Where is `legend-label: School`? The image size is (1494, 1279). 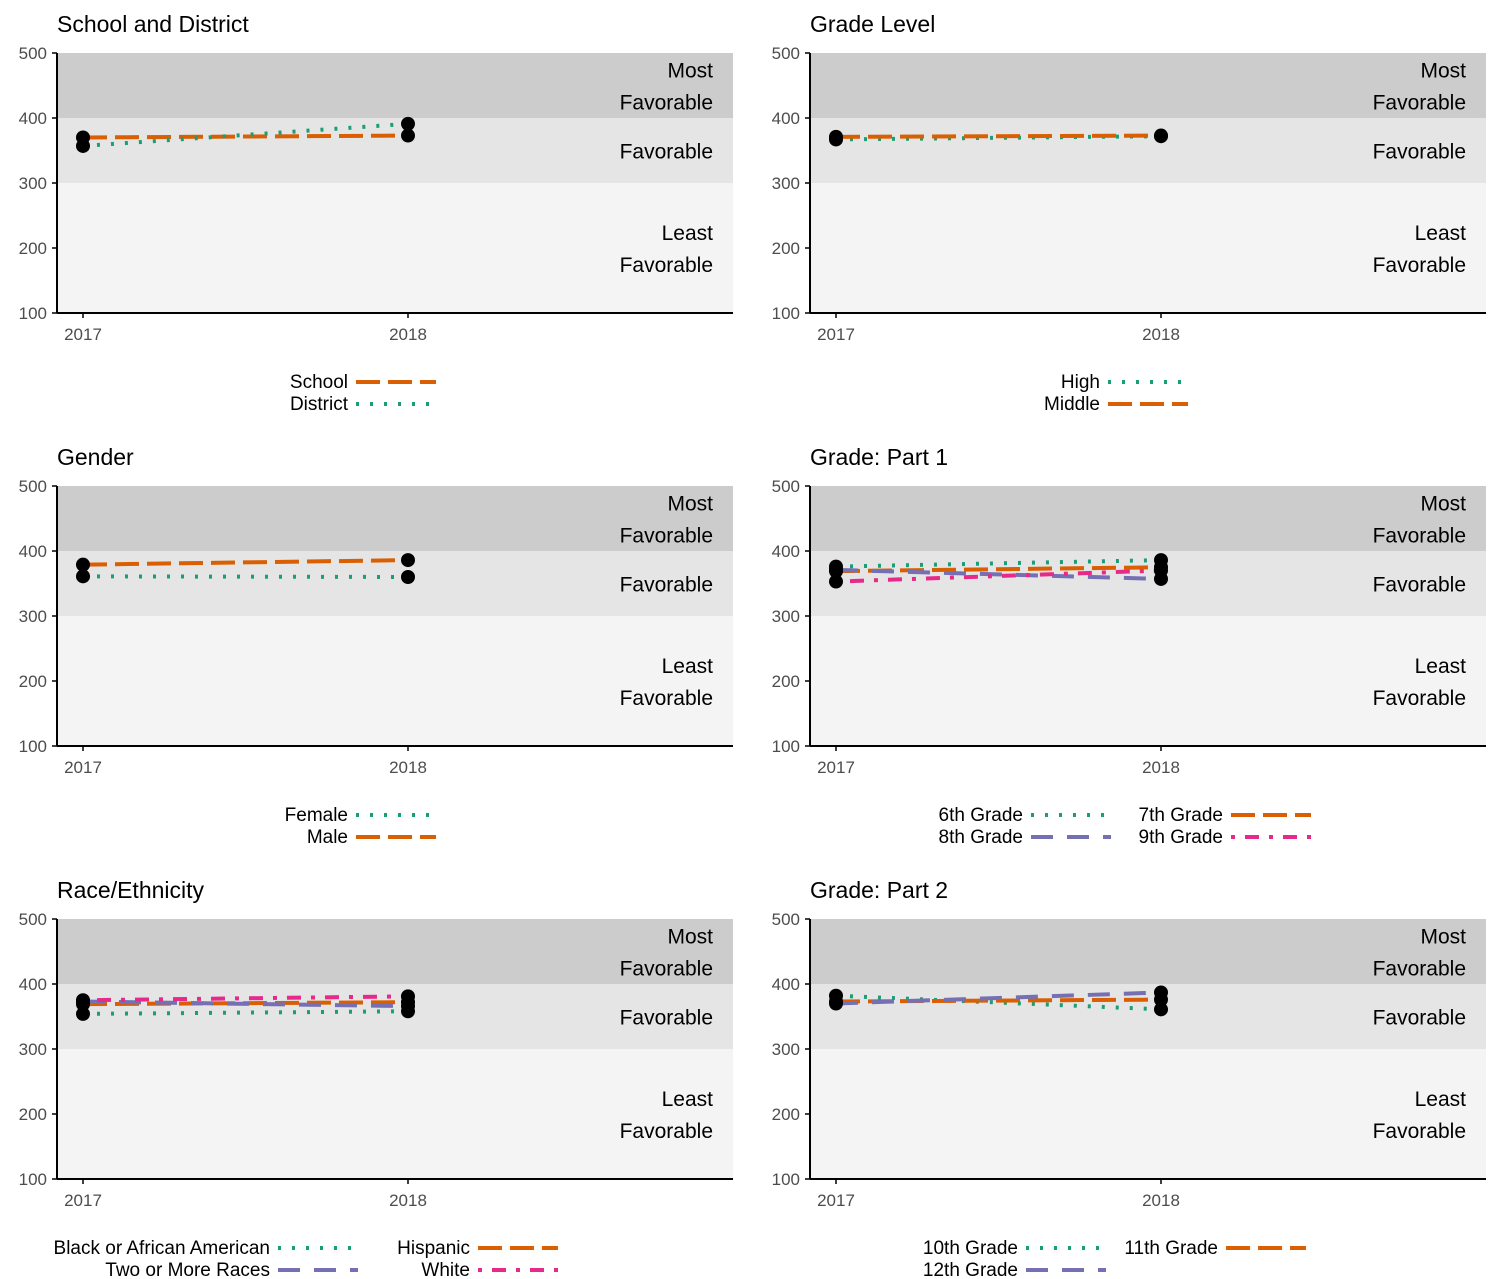 legend-label: School is located at coordinates (319, 382).